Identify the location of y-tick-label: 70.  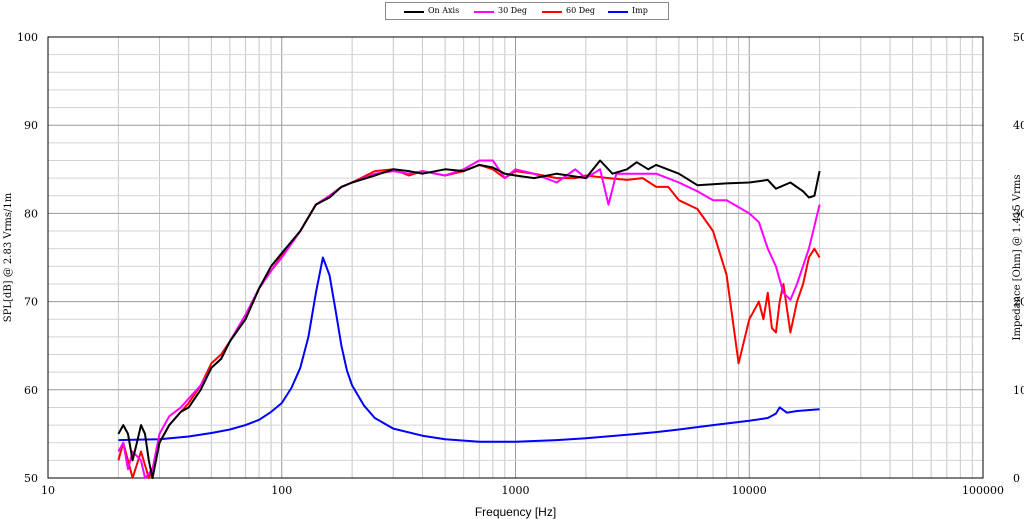
(31, 302).